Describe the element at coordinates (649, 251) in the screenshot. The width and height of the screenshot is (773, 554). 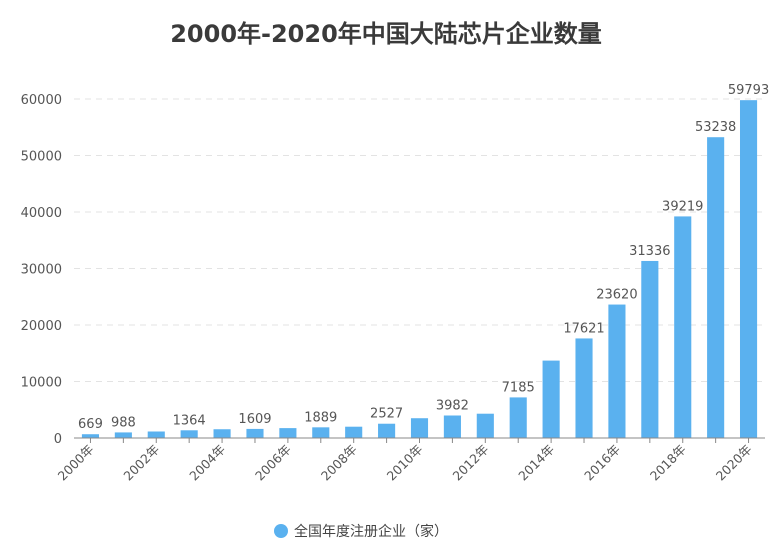
I see `data-label: 31336` at that location.